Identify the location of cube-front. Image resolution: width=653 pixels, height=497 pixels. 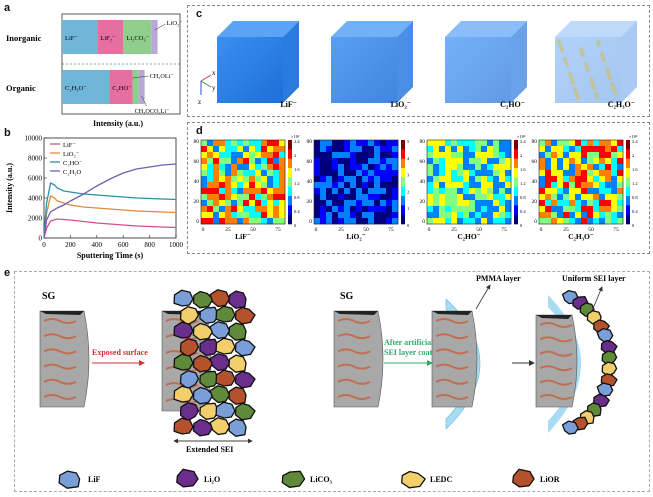
(250, 70).